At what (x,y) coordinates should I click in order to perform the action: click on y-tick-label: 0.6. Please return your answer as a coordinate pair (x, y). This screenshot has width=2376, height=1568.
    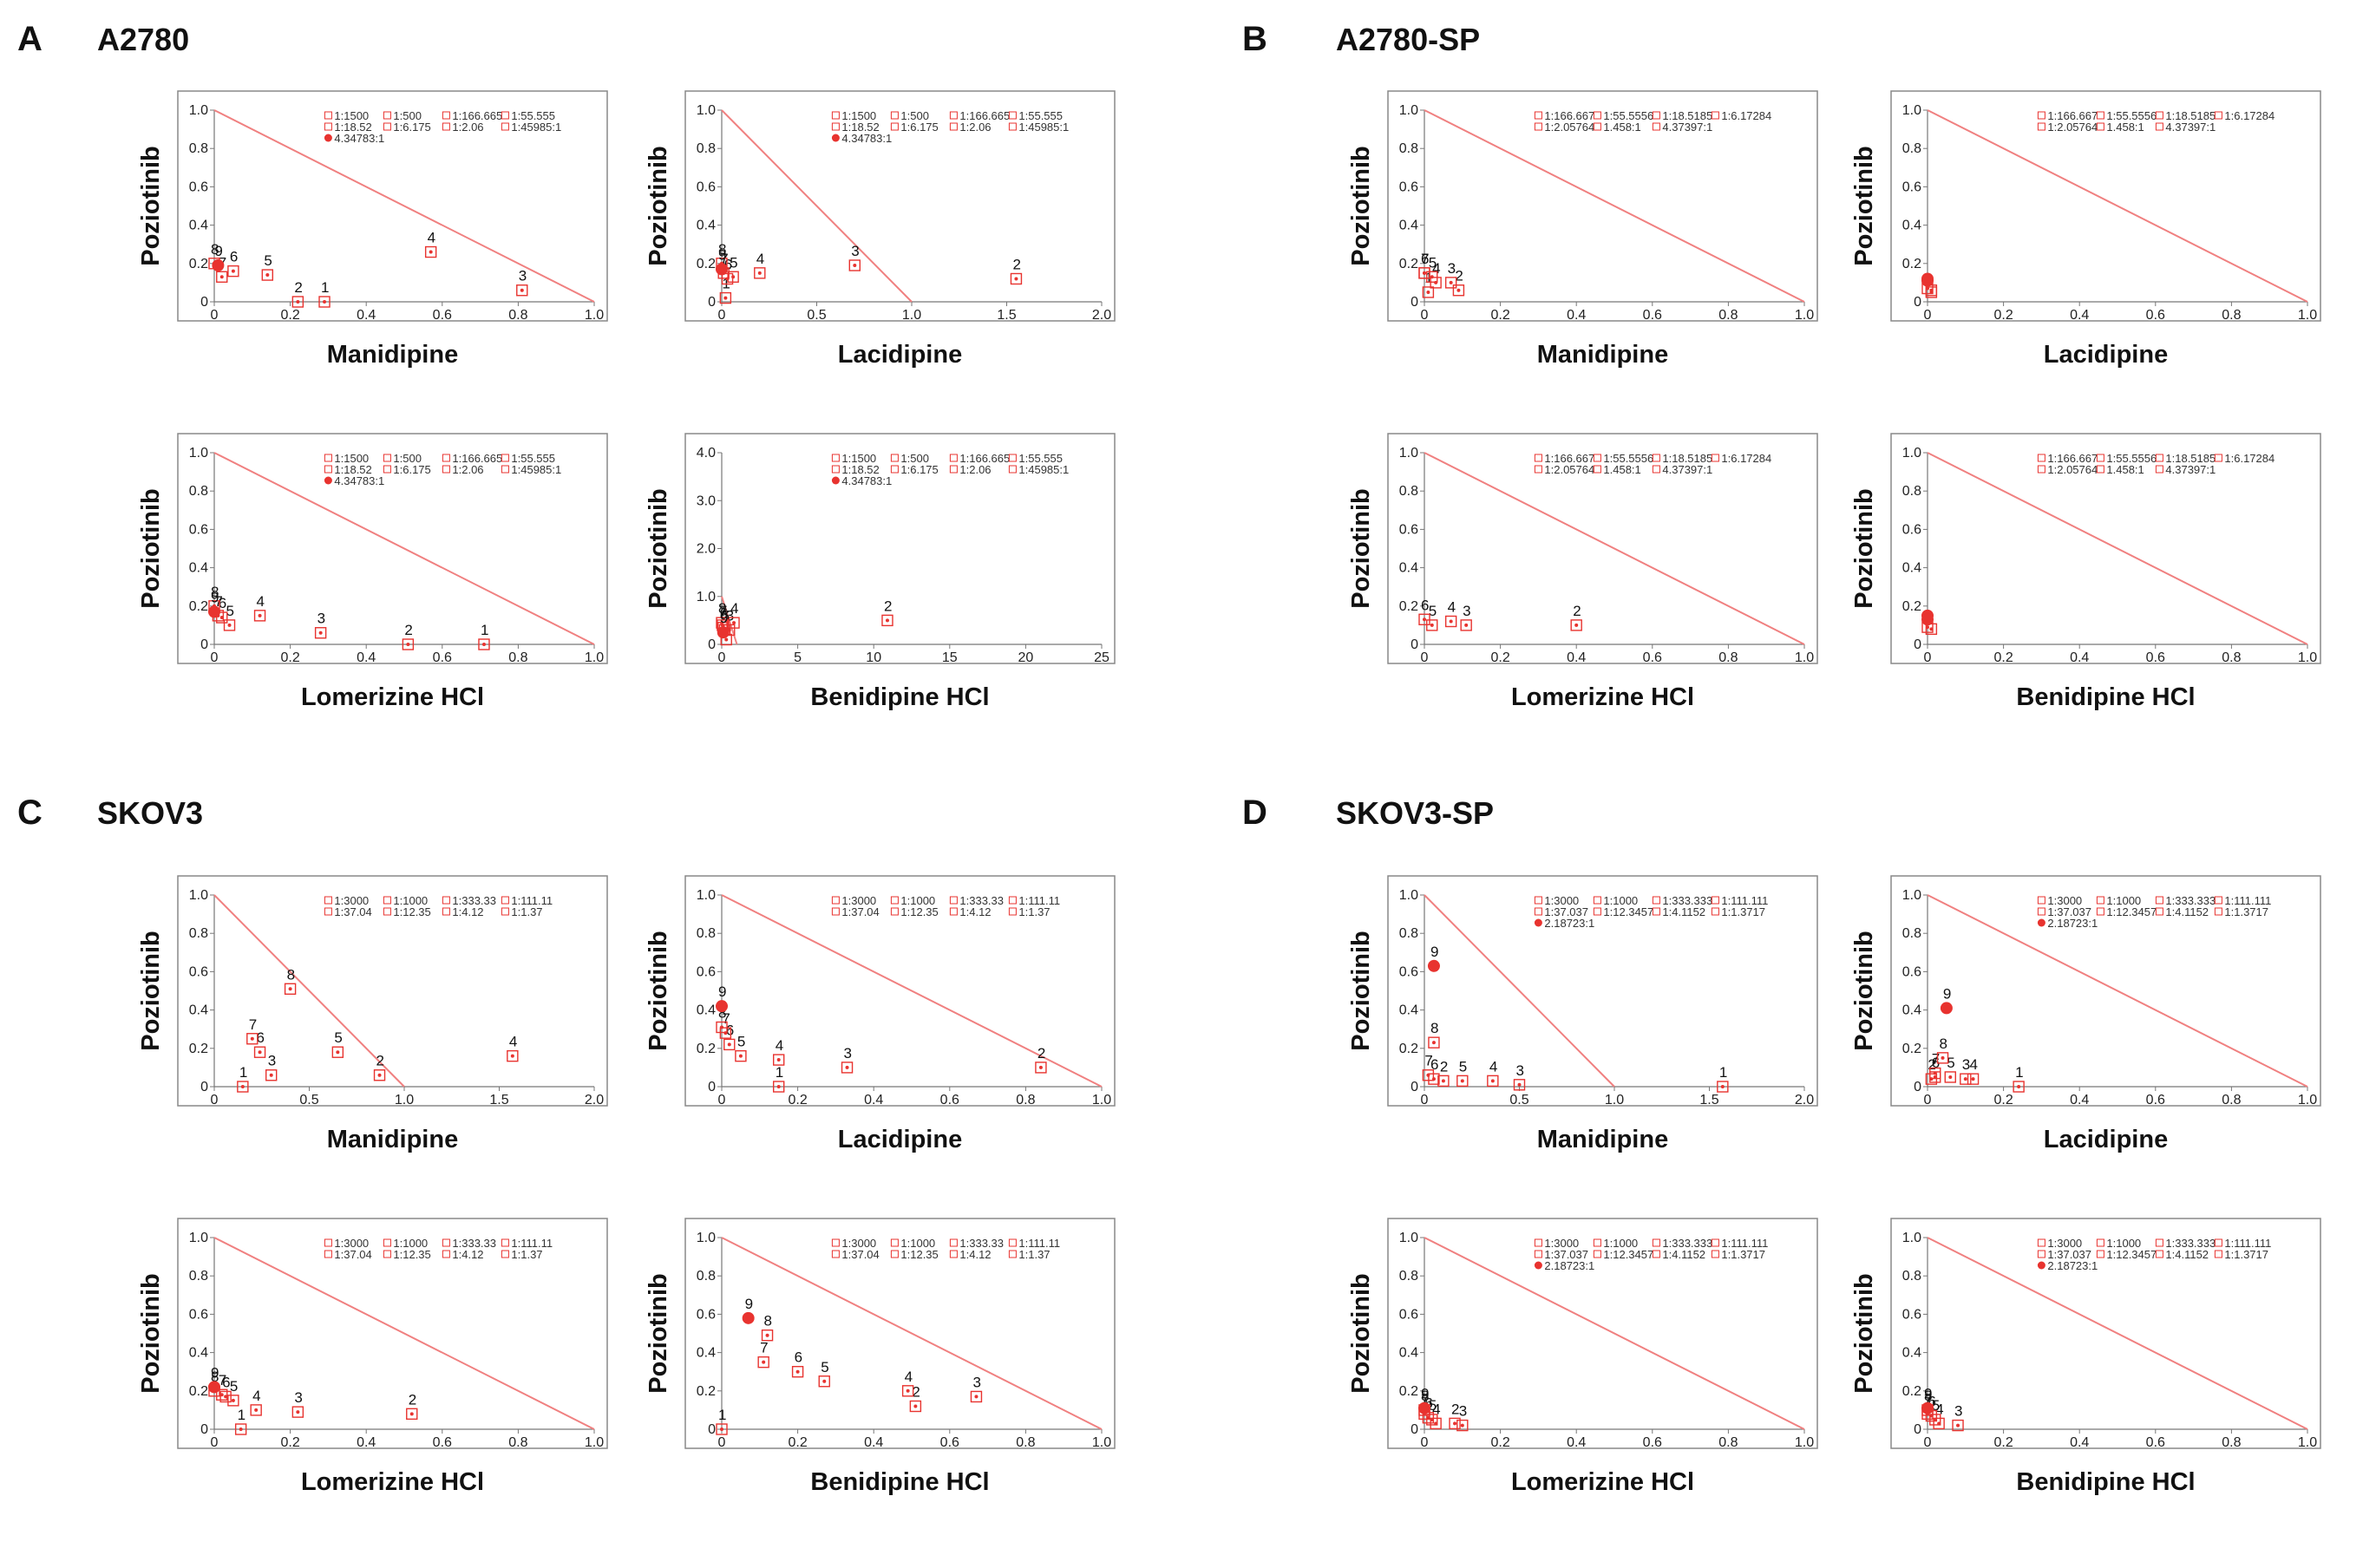
    Looking at the image, I should click on (1408, 972).